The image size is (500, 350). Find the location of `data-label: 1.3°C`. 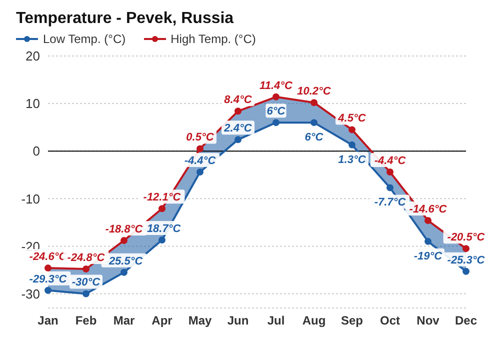

data-label: 1.3°C is located at coordinates (352, 160).